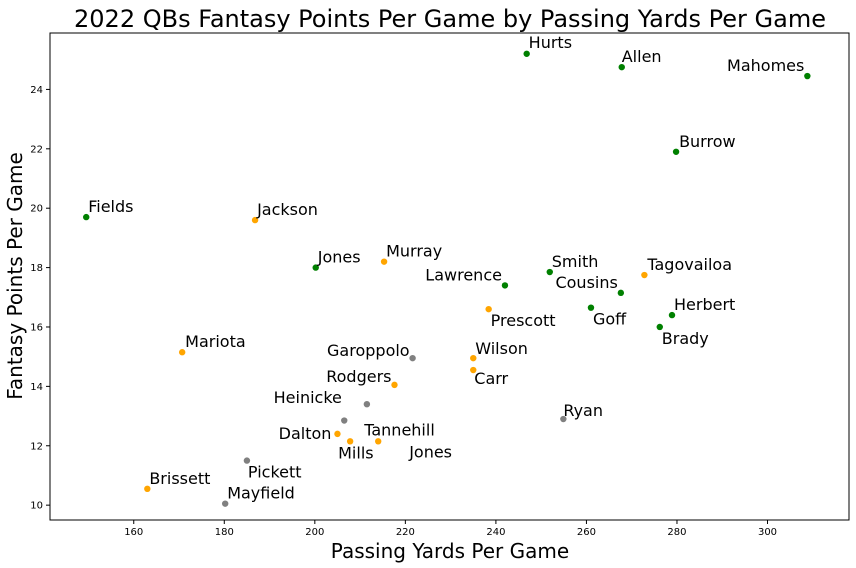 The image size is (856, 568). What do you see at coordinates (261, 493) in the screenshot?
I see `point-label: Mayfield` at bounding box center [261, 493].